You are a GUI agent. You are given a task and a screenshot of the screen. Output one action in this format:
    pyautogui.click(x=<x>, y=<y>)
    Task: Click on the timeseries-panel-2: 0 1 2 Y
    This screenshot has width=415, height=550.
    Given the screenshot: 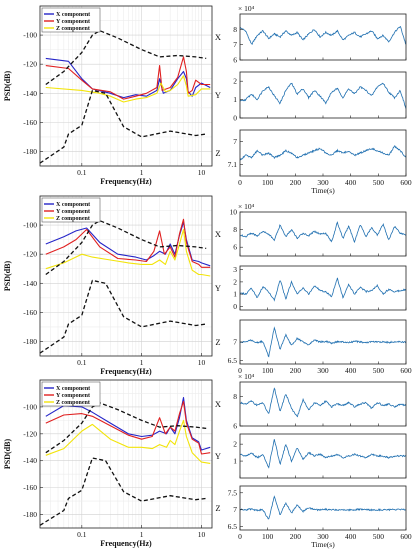 What is the action you would take?
    pyautogui.click(x=311, y=97)
    